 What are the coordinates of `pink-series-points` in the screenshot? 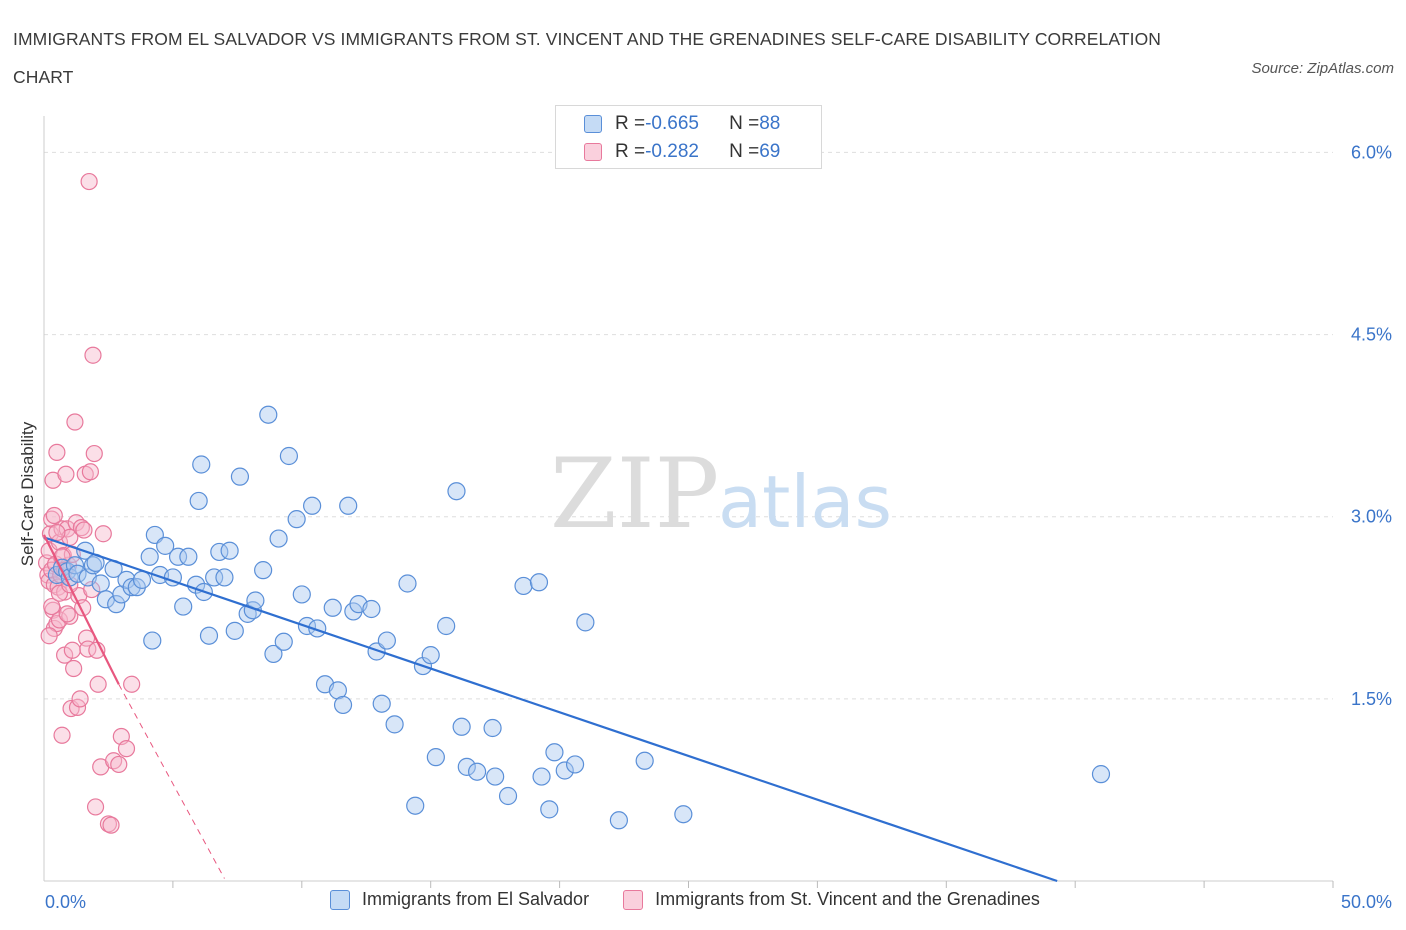 It's located at (89, 503).